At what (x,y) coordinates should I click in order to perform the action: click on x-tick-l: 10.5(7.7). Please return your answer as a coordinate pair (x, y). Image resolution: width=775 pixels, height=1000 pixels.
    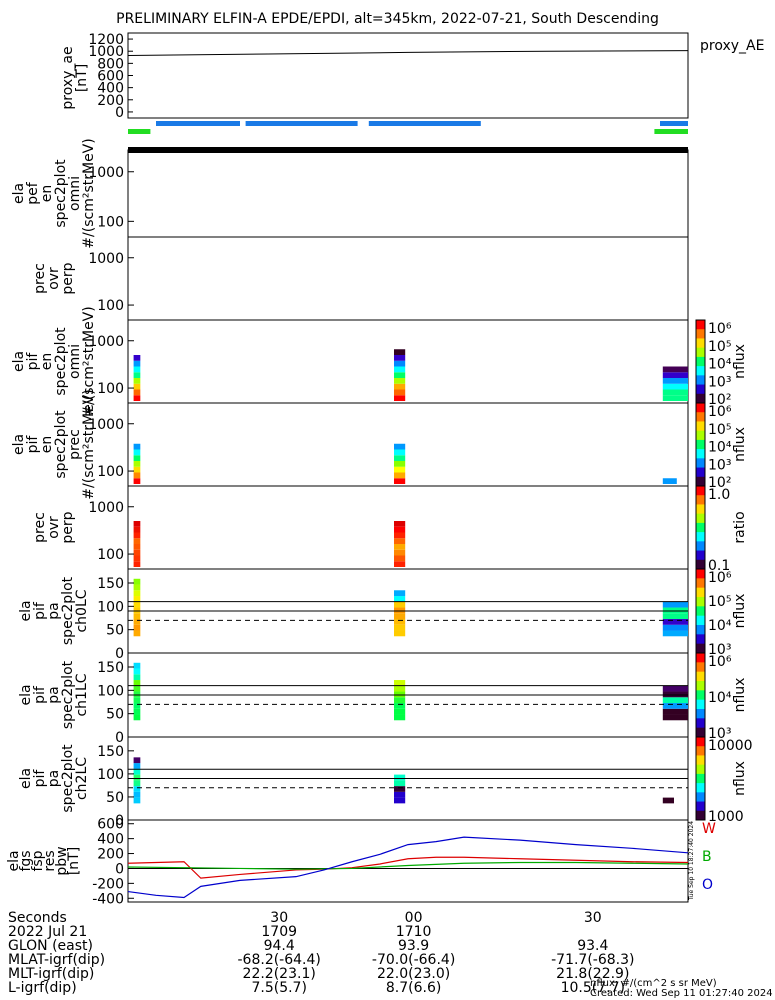
    Looking at the image, I should click on (593, 988).